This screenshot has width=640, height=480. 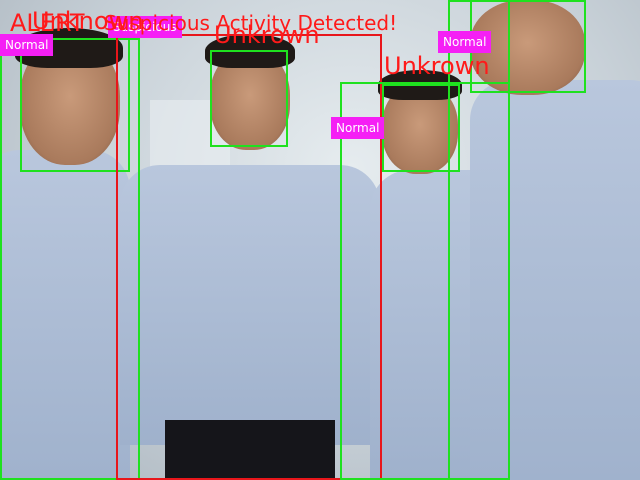 I want to click on face-box-left, so click(x=75, y=105).